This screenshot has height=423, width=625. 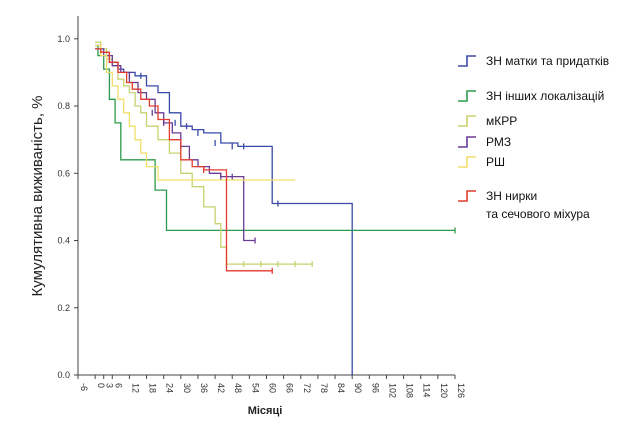 What do you see at coordinates (547, 61) in the screenshot?
I see `legend-label-0: ЗН матки та придатків` at bounding box center [547, 61].